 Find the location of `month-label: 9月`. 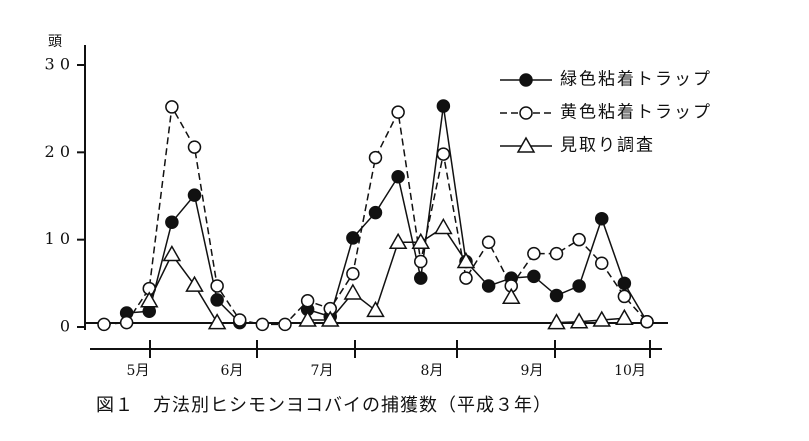

month-label: 9月 is located at coordinates (532, 371).